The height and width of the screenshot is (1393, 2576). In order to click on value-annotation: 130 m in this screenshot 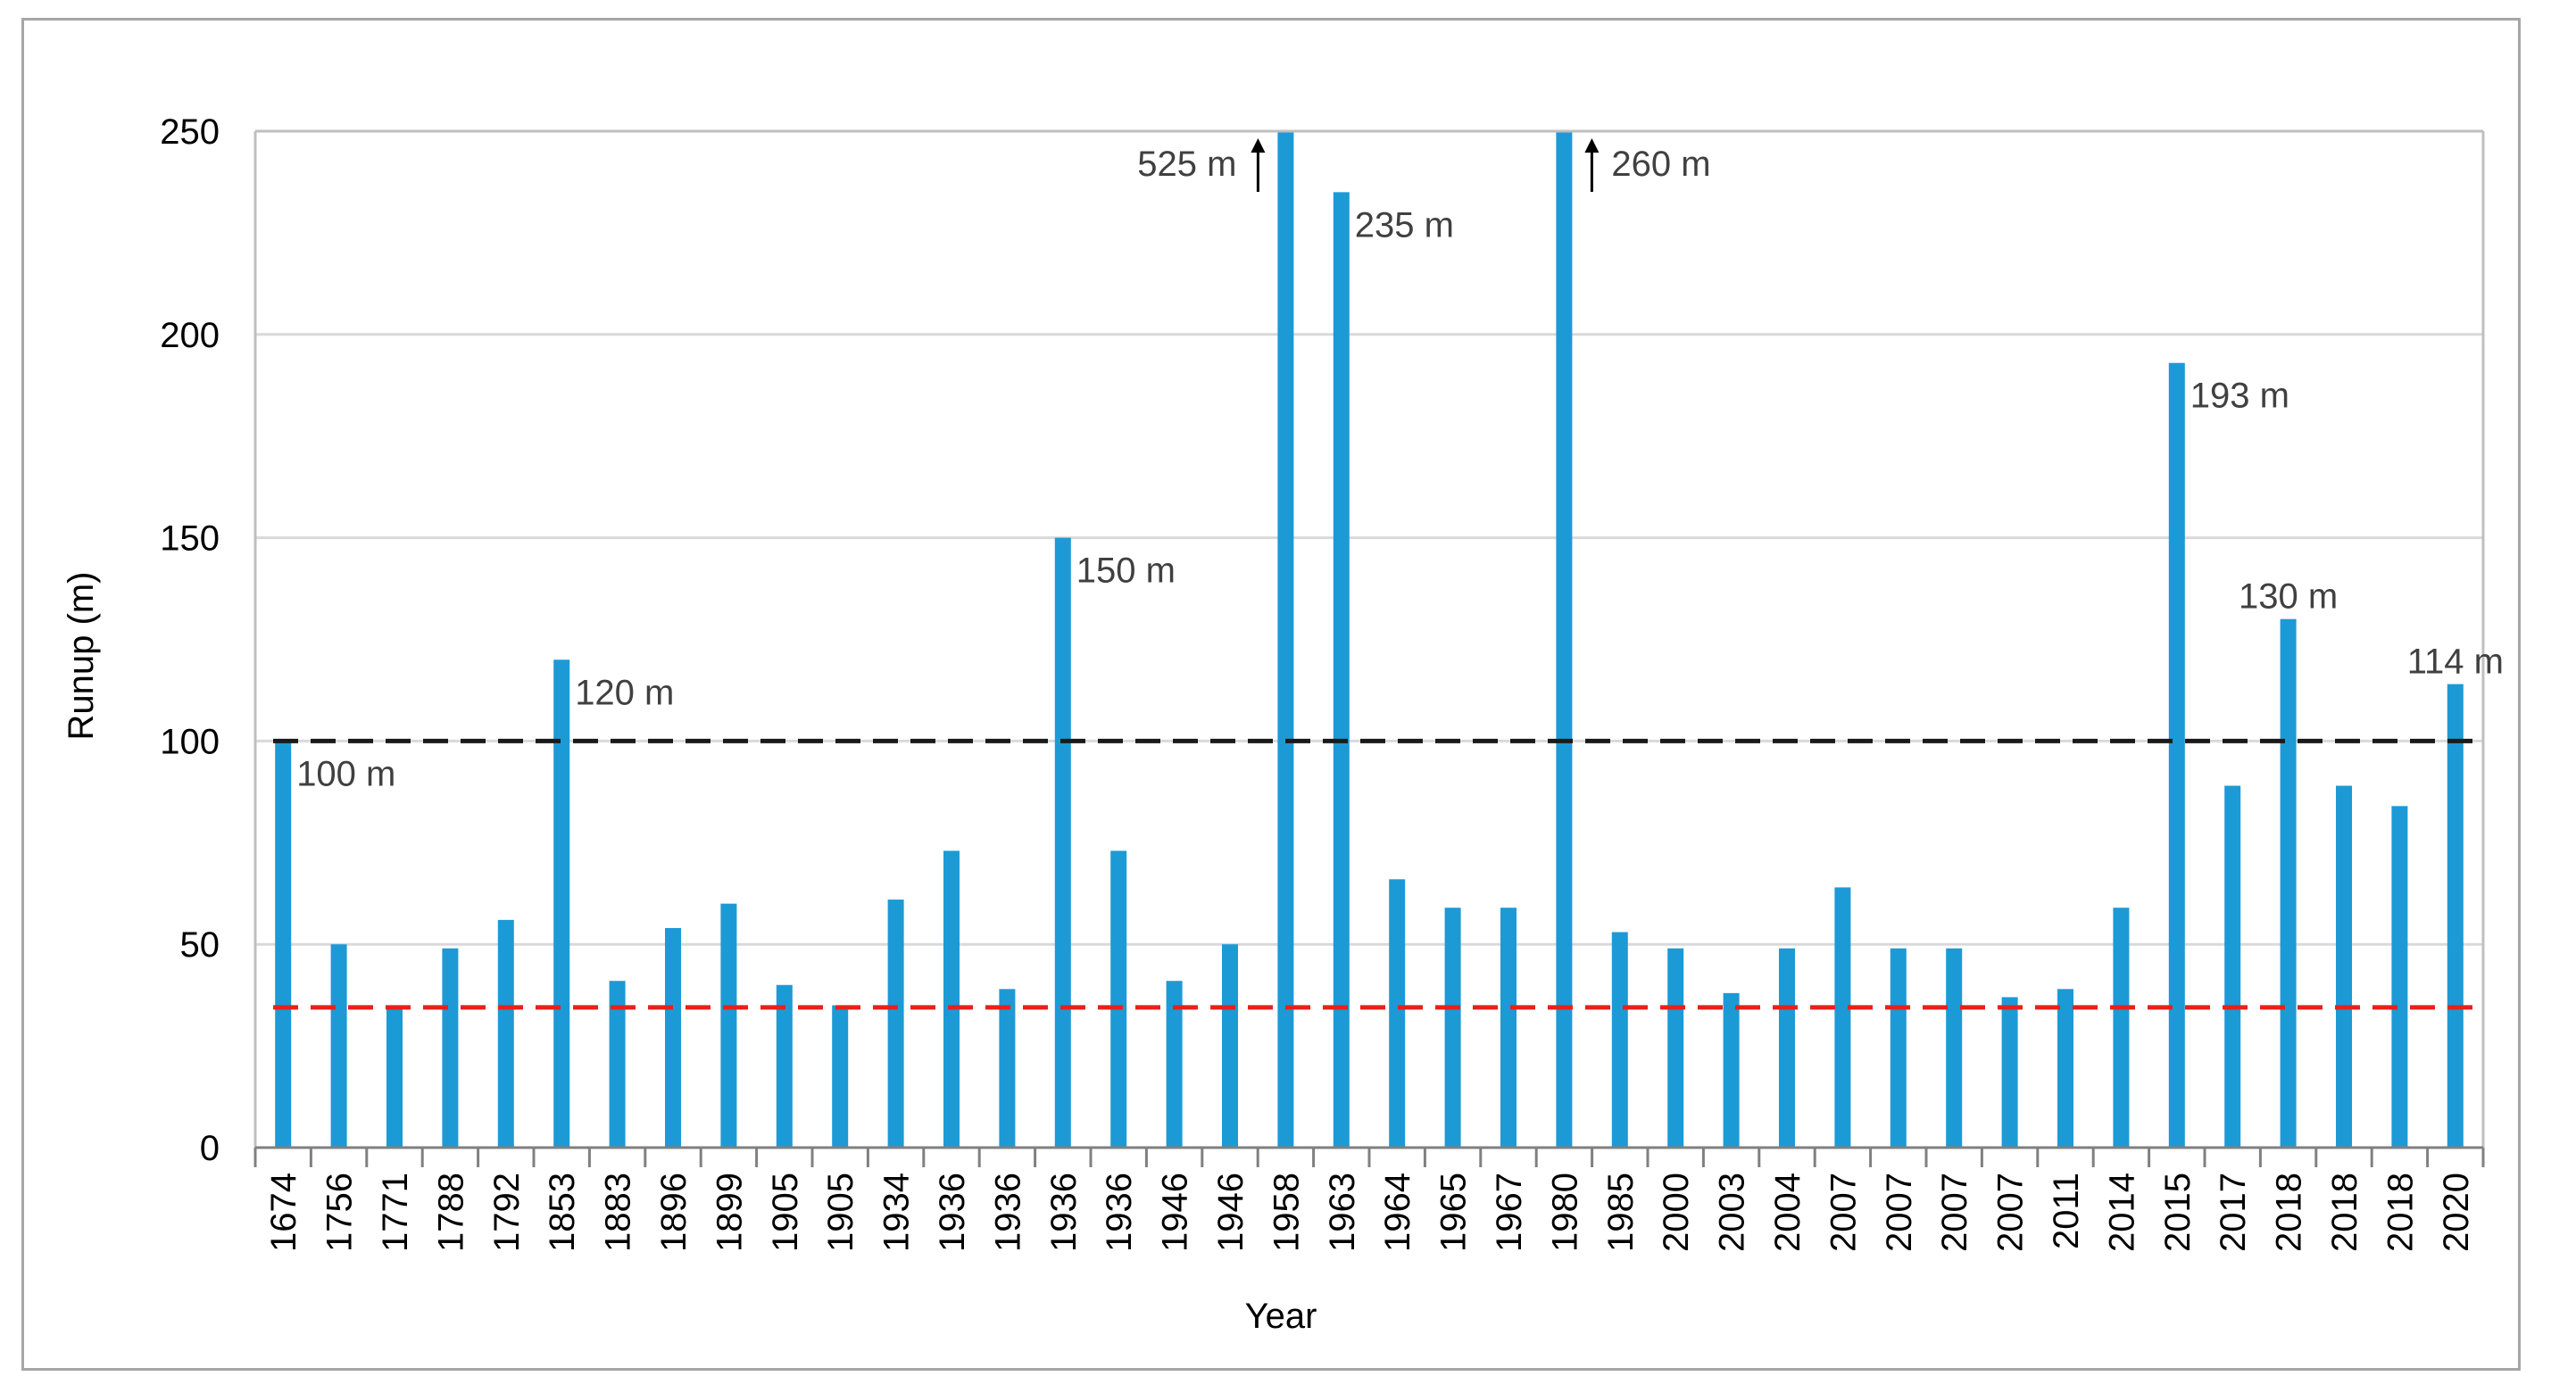, I will do `click(2288, 597)`.